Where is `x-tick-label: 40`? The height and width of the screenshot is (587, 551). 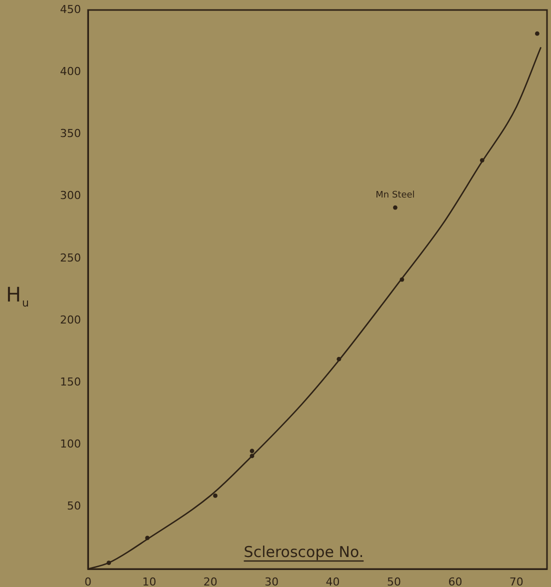 x-tick-label: 40 is located at coordinates (333, 581).